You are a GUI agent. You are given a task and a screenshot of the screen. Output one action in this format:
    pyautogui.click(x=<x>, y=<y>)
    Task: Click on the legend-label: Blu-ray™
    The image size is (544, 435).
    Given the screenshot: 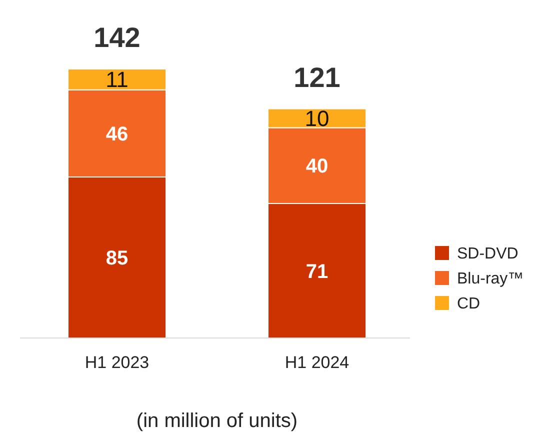 What is the action you would take?
    pyautogui.click(x=490, y=279)
    